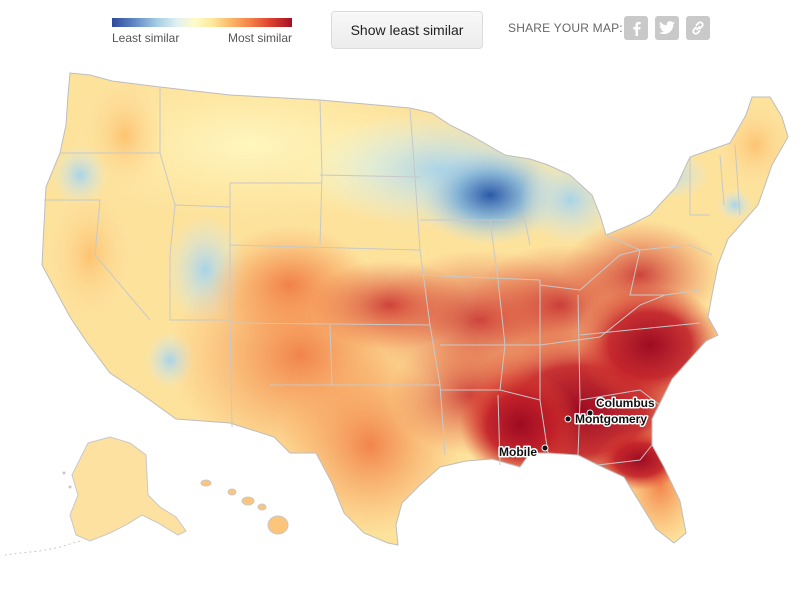 The image size is (800, 599). What do you see at coordinates (95, 496) in the screenshot?
I see `alaska` at bounding box center [95, 496].